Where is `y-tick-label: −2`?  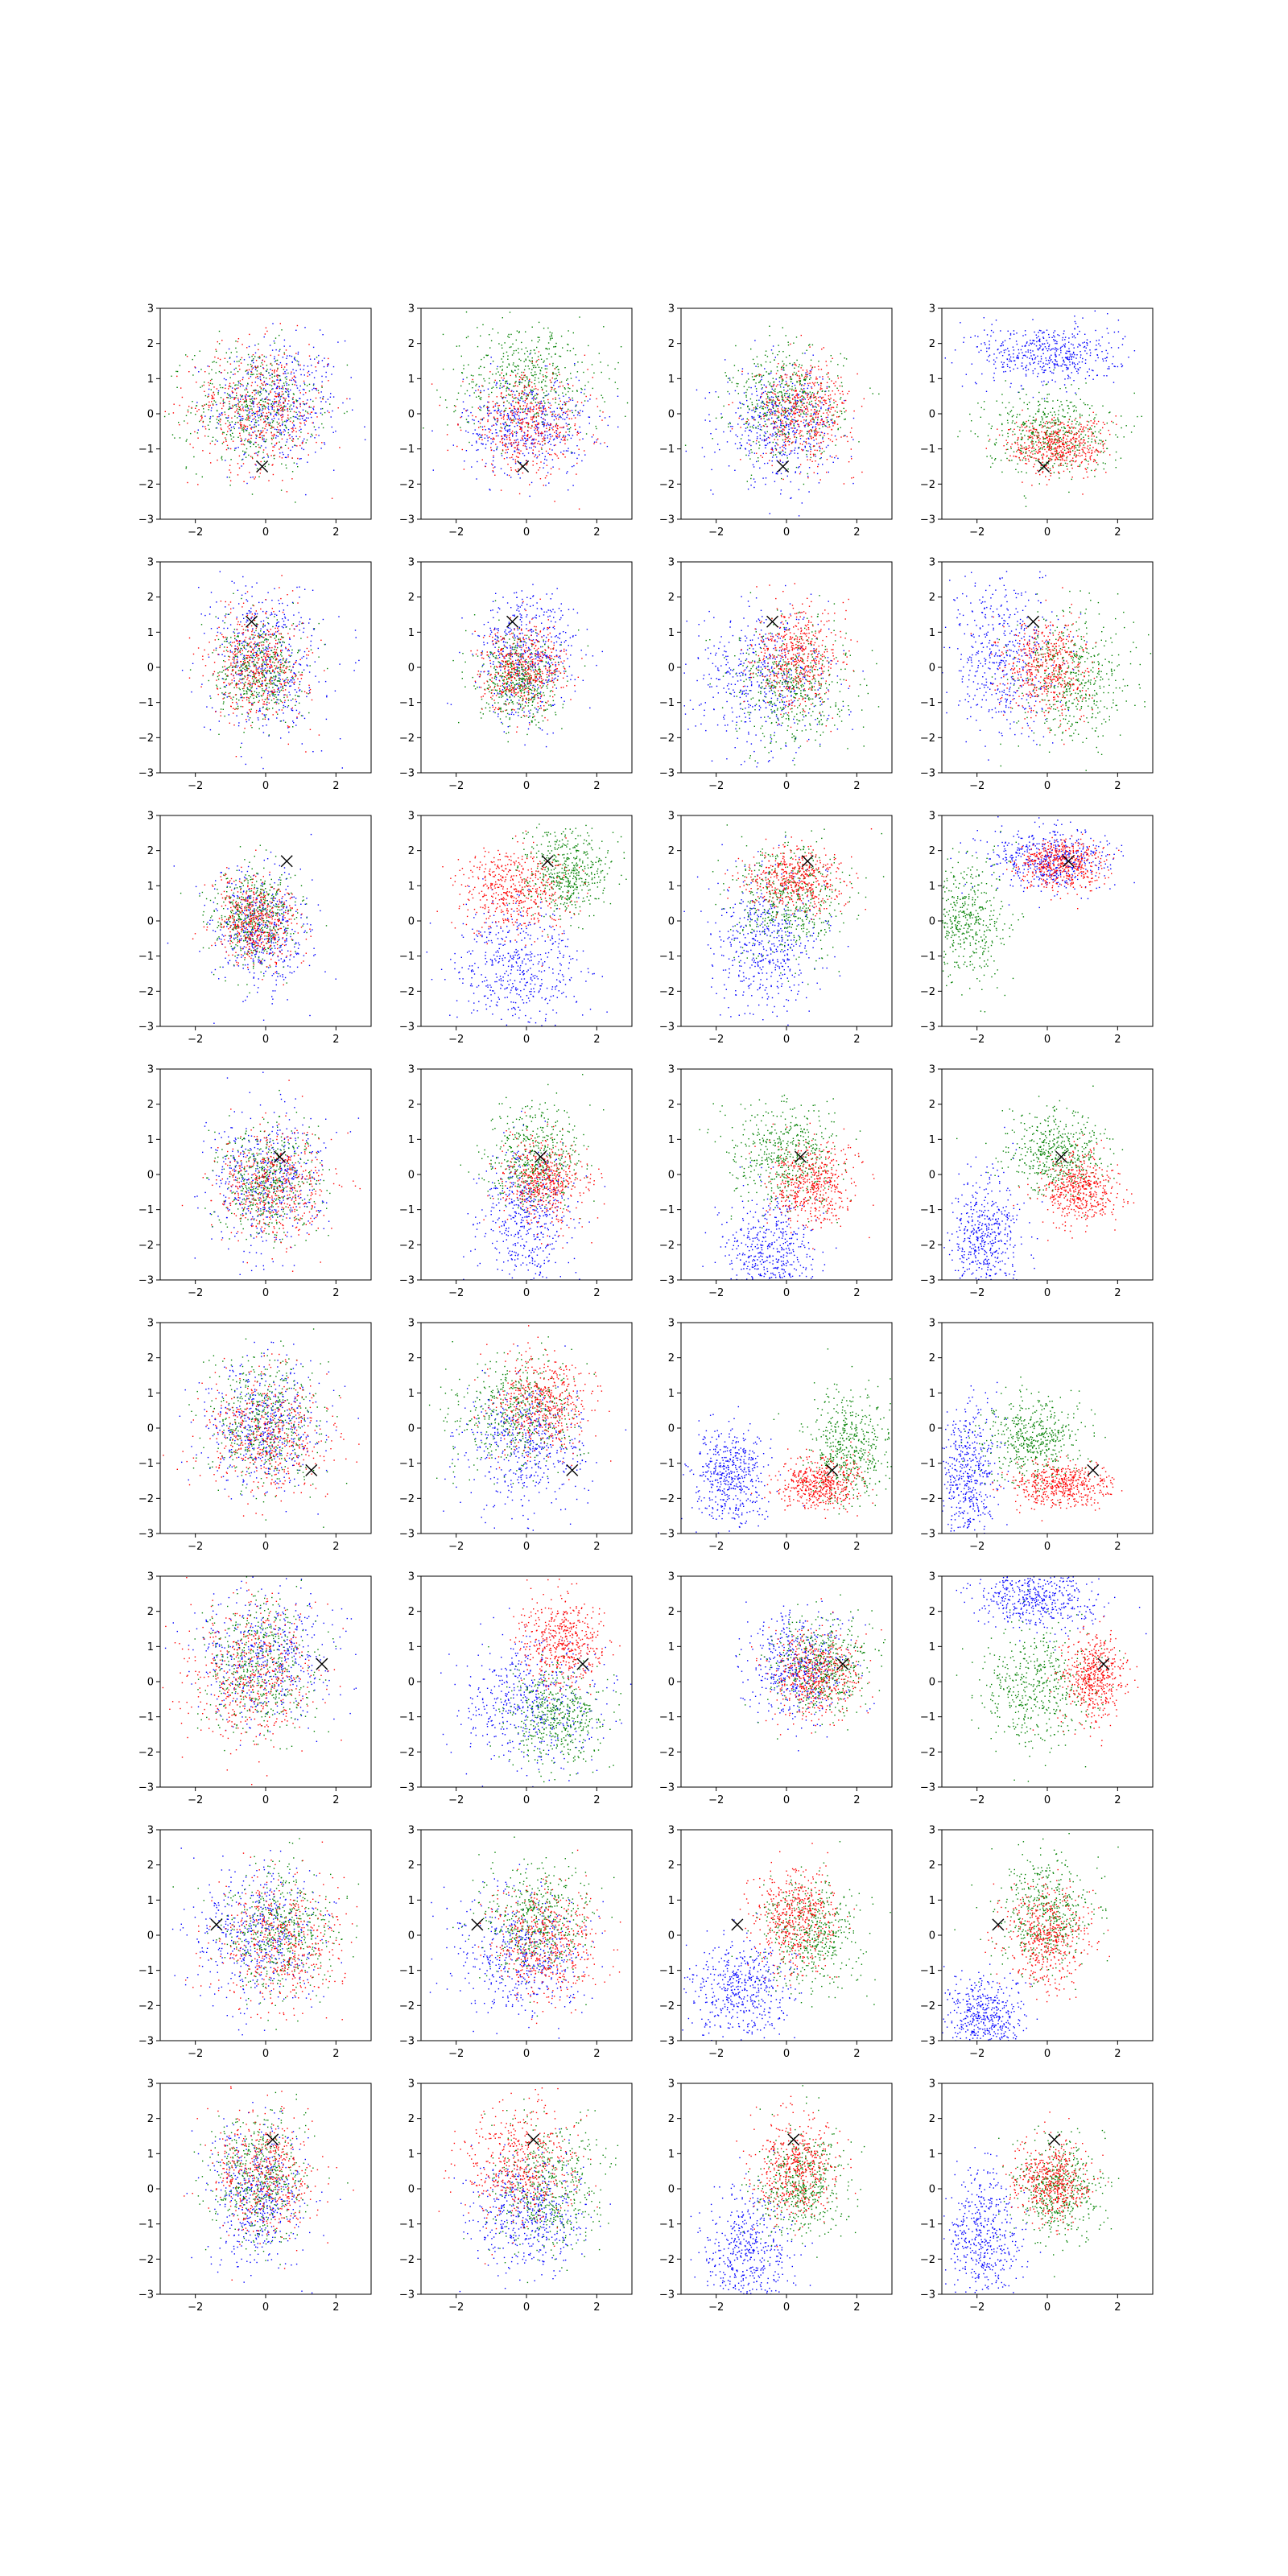
y-tick-label: −2 is located at coordinates (407, 485).